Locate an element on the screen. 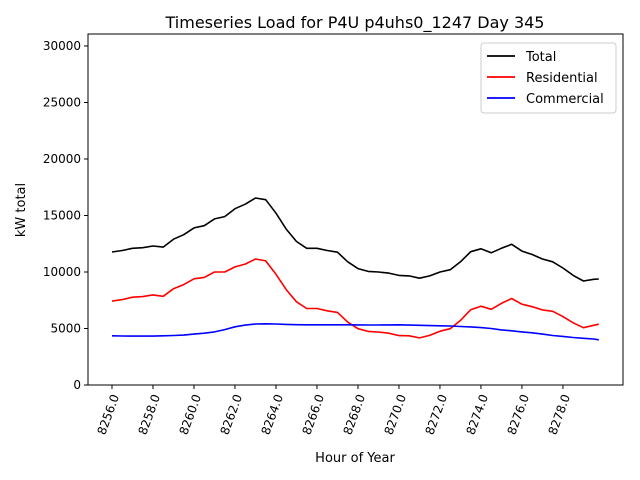 This screenshot has width=640, height=480. y-tick-label: 5000 is located at coordinates (65, 328).